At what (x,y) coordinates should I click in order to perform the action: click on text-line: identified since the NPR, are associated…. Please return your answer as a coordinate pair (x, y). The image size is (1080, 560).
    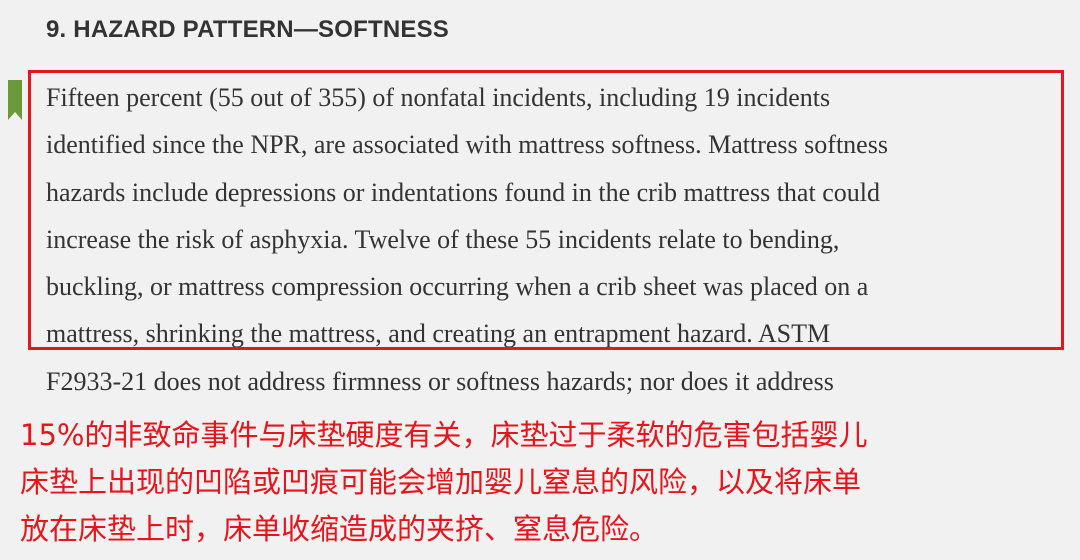
    Looking at the image, I should click on (467, 145).